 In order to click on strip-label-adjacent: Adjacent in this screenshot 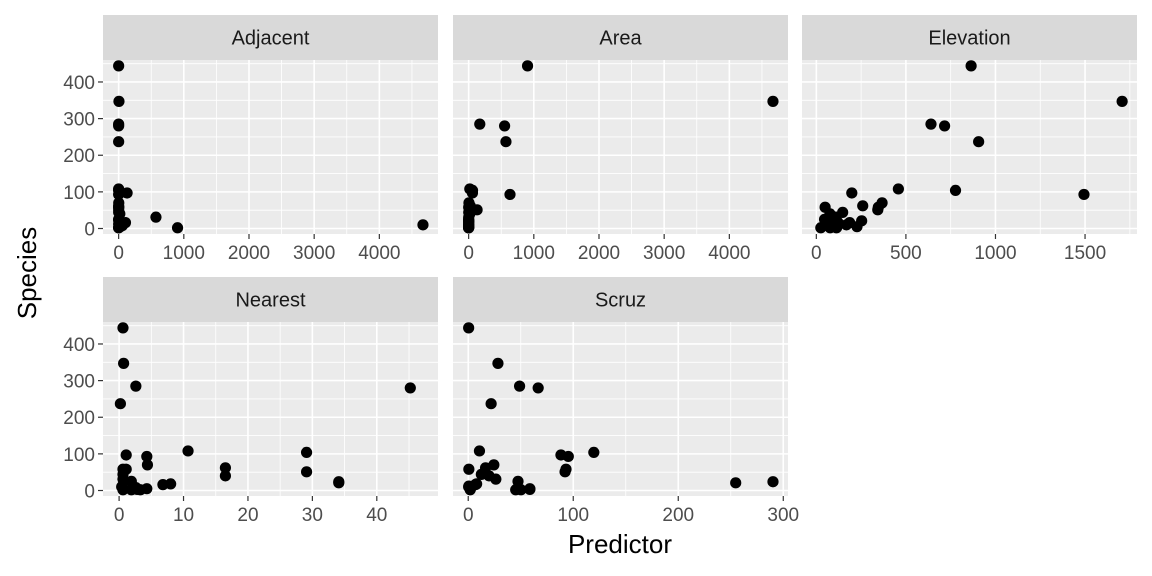, I will do `click(271, 39)`.